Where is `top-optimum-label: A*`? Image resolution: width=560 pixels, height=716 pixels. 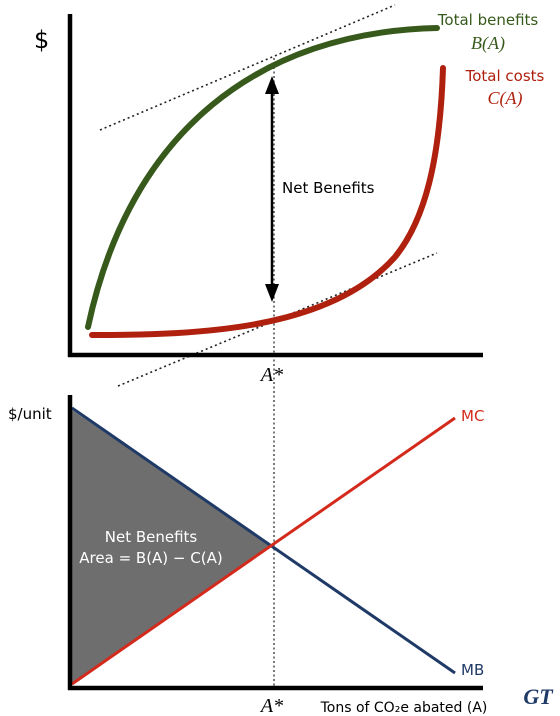 top-optimum-label: A* is located at coordinates (271, 375).